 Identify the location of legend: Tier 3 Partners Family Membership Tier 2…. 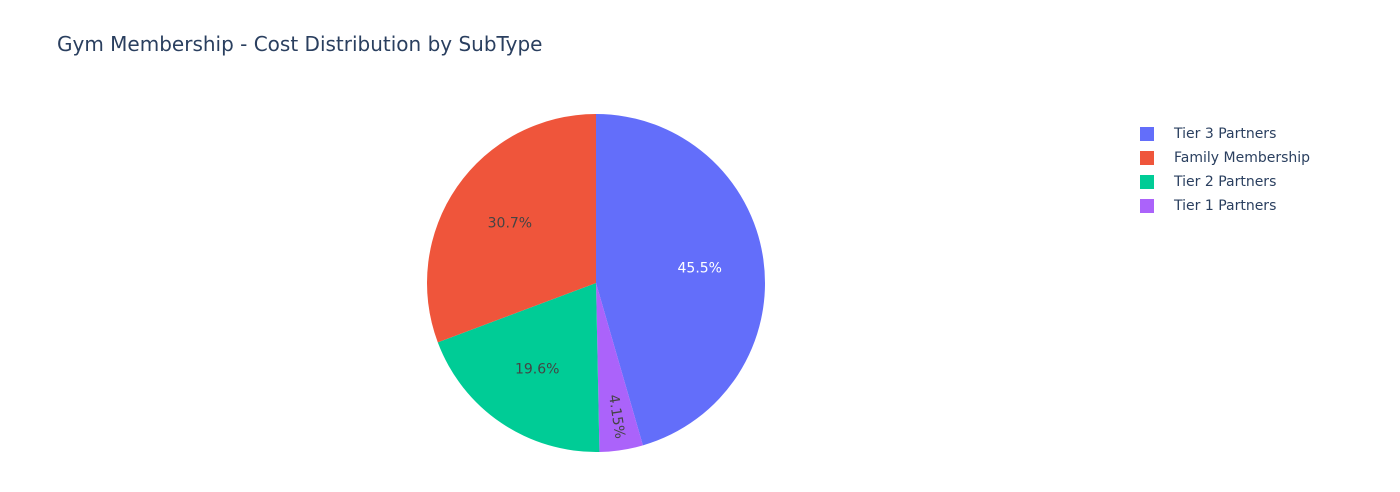
(1225, 170).